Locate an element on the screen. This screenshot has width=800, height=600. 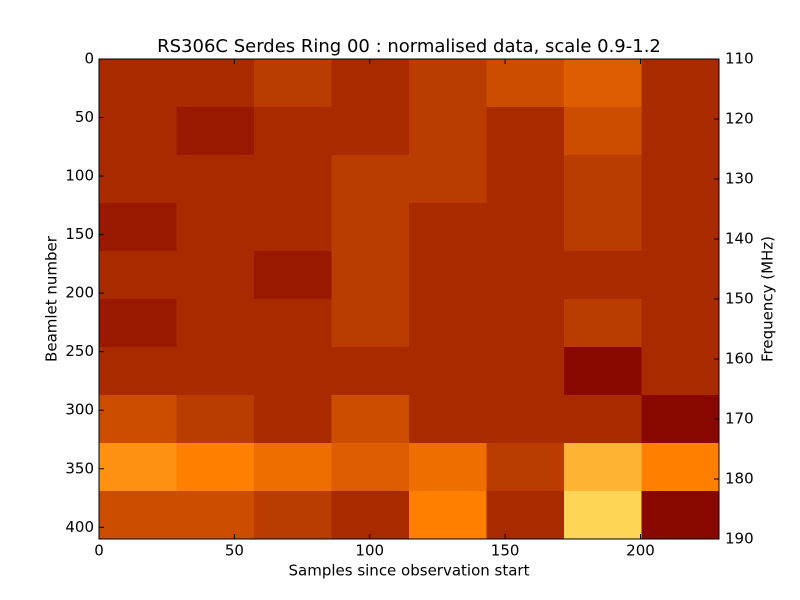
y-tick-label: 350 is located at coordinates (79, 468).